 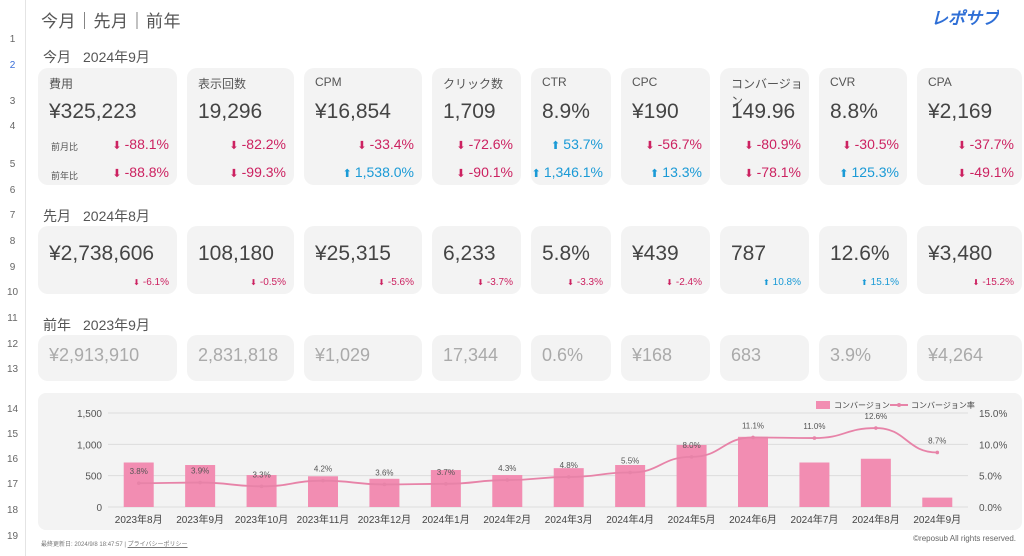 I want to click on row-number: 4, so click(x=12, y=126).